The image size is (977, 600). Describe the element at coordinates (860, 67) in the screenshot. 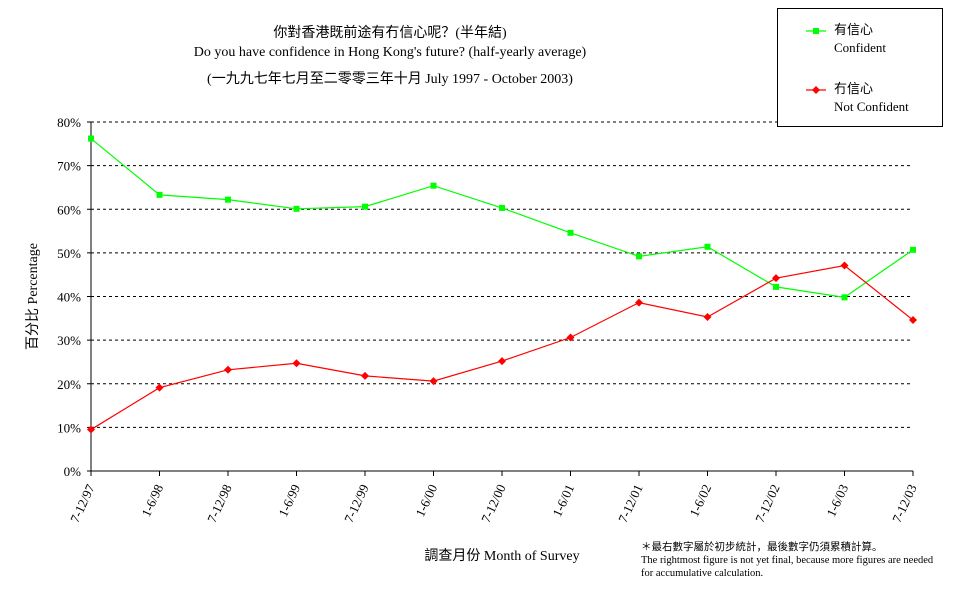

I see `legend: 有信心 Confident 冇信心 Not Confident` at that location.